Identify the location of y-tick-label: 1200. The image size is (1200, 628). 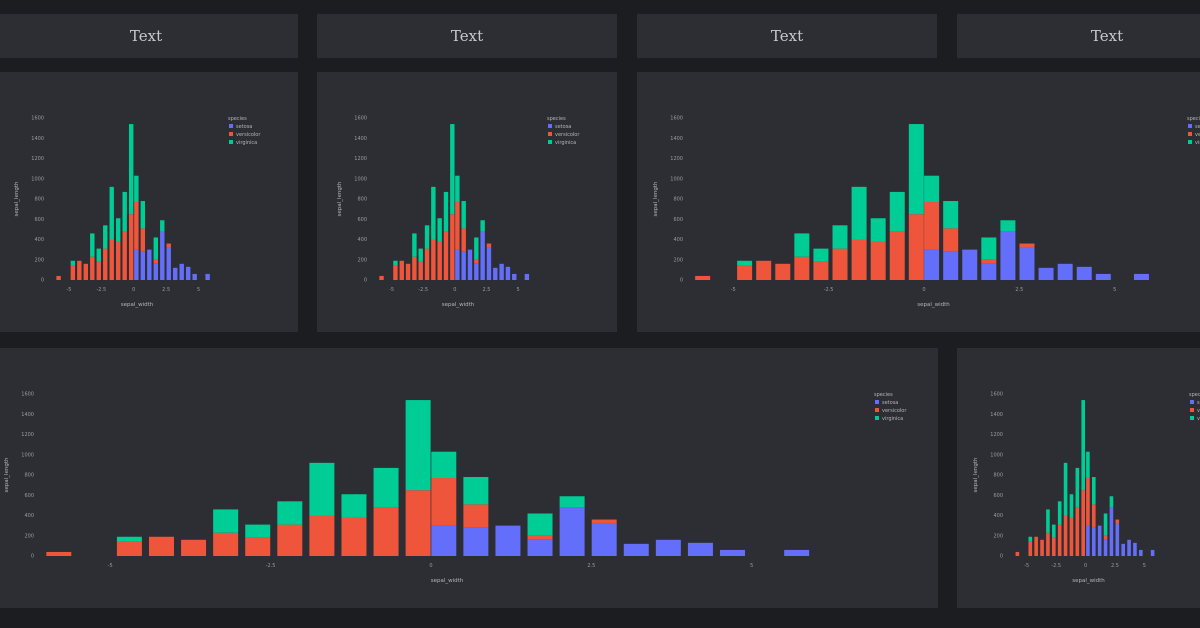
(676, 159).